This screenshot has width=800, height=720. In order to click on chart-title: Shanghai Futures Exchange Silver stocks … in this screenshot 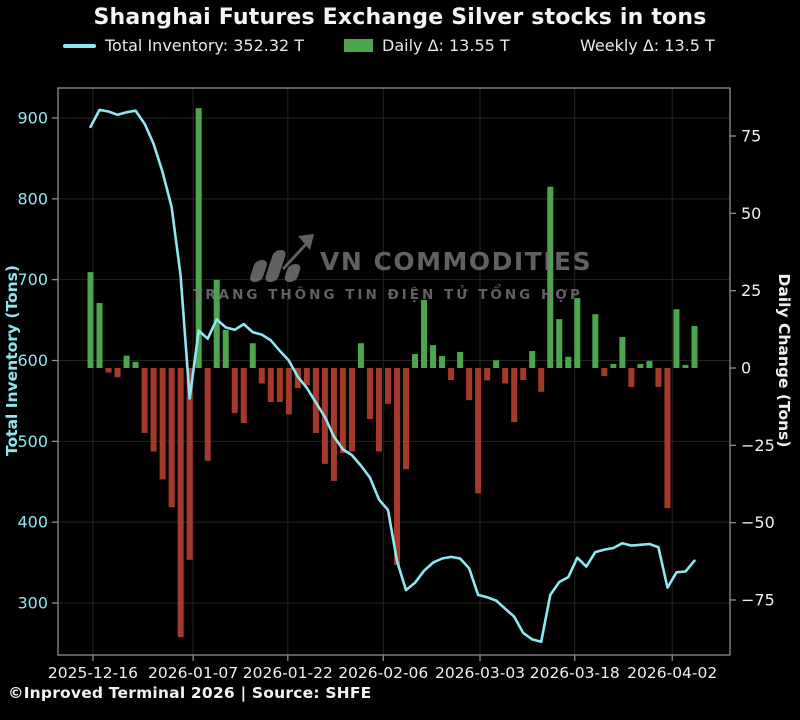, I will do `click(400, 17)`.